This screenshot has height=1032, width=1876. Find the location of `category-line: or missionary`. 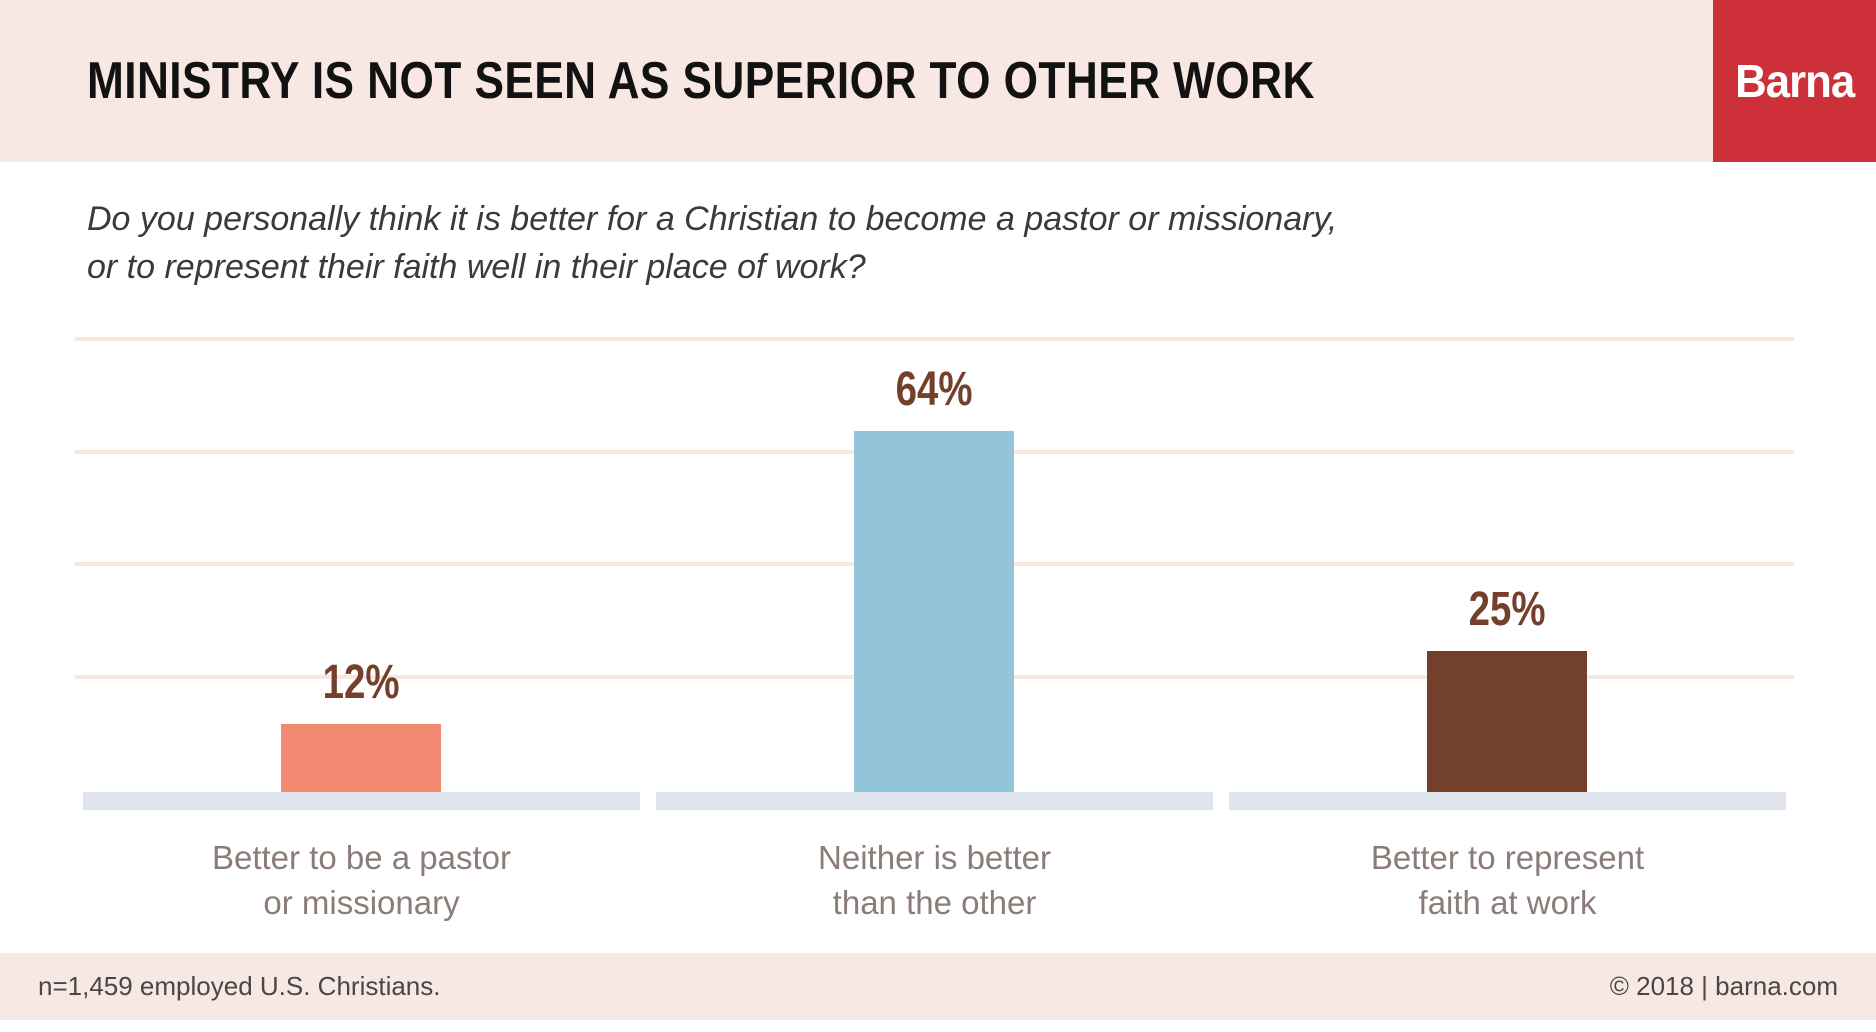

category-line: or missionary is located at coordinates (361, 902).